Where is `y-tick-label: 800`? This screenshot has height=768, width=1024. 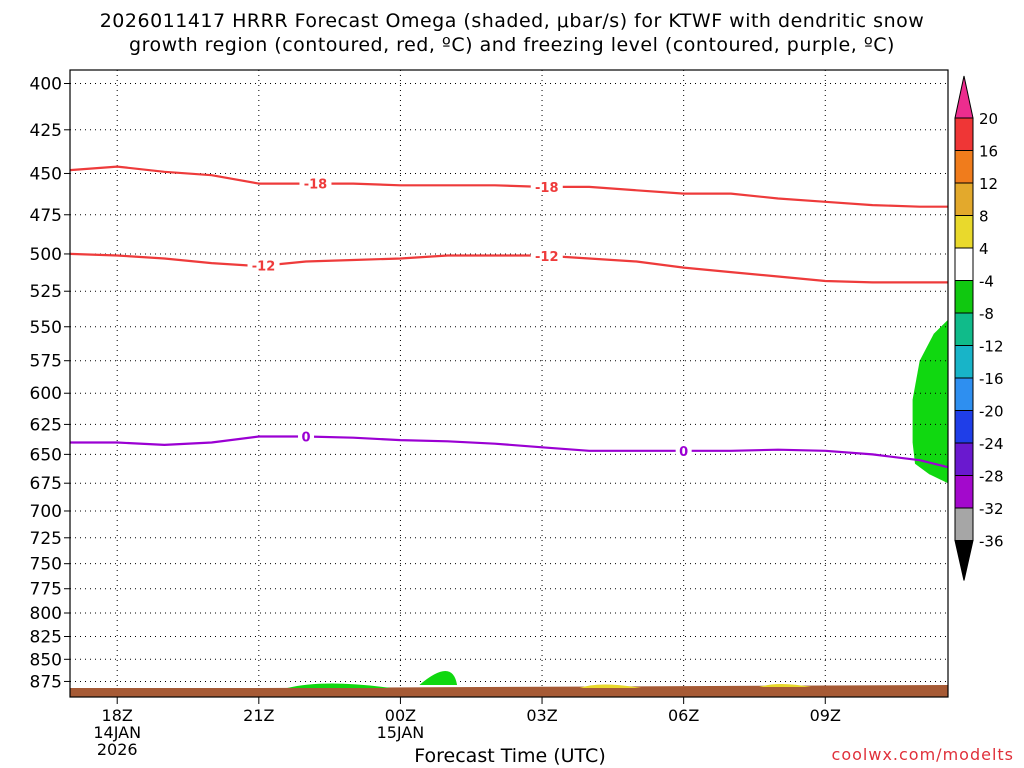 y-tick-label: 800 is located at coordinates (46, 614).